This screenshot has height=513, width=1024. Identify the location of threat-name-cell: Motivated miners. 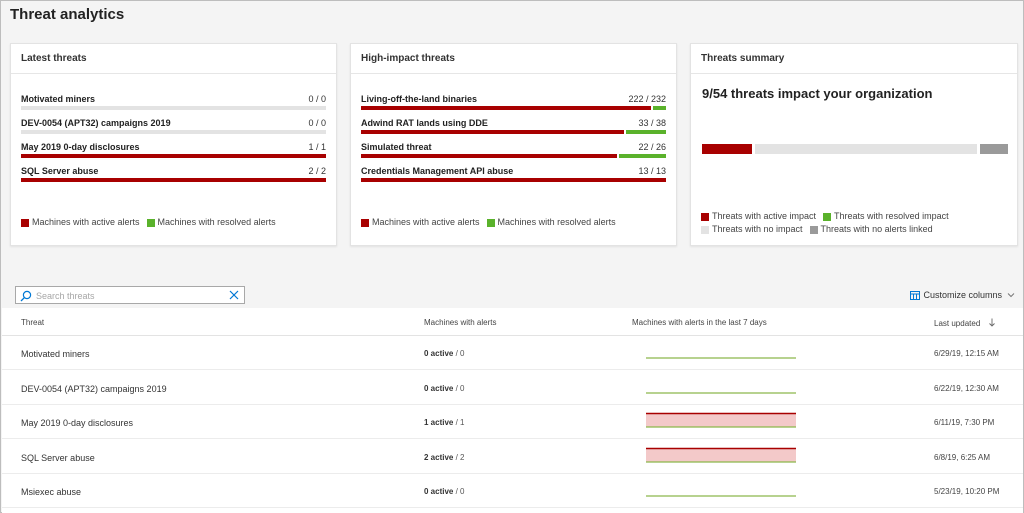
(55, 354).